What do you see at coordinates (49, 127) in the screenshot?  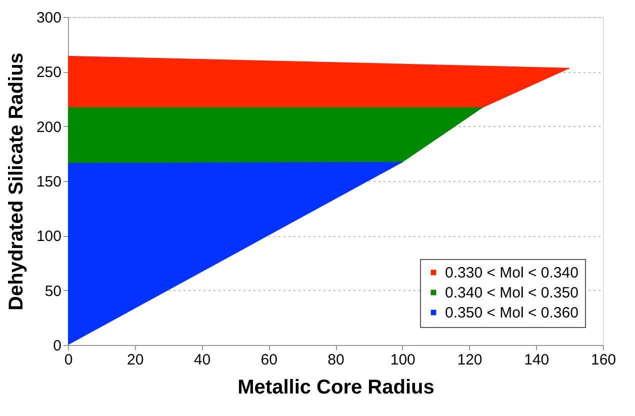 I see `y-tick-label: 200` at bounding box center [49, 127].